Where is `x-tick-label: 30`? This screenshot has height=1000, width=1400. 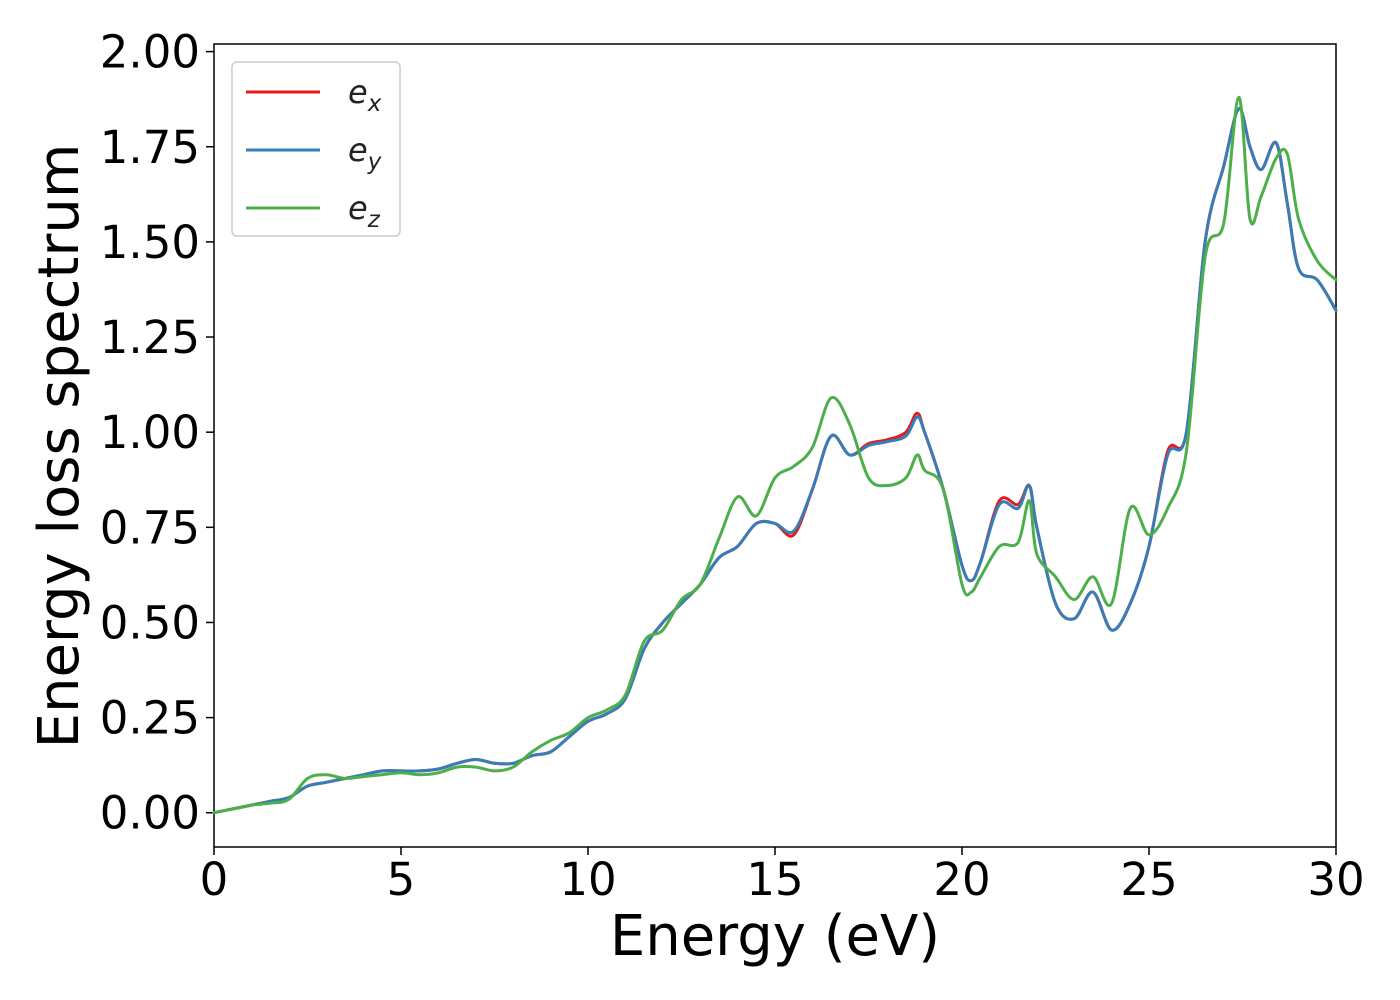 x-tick-label: 30 is located at coordinates (1335, 879).